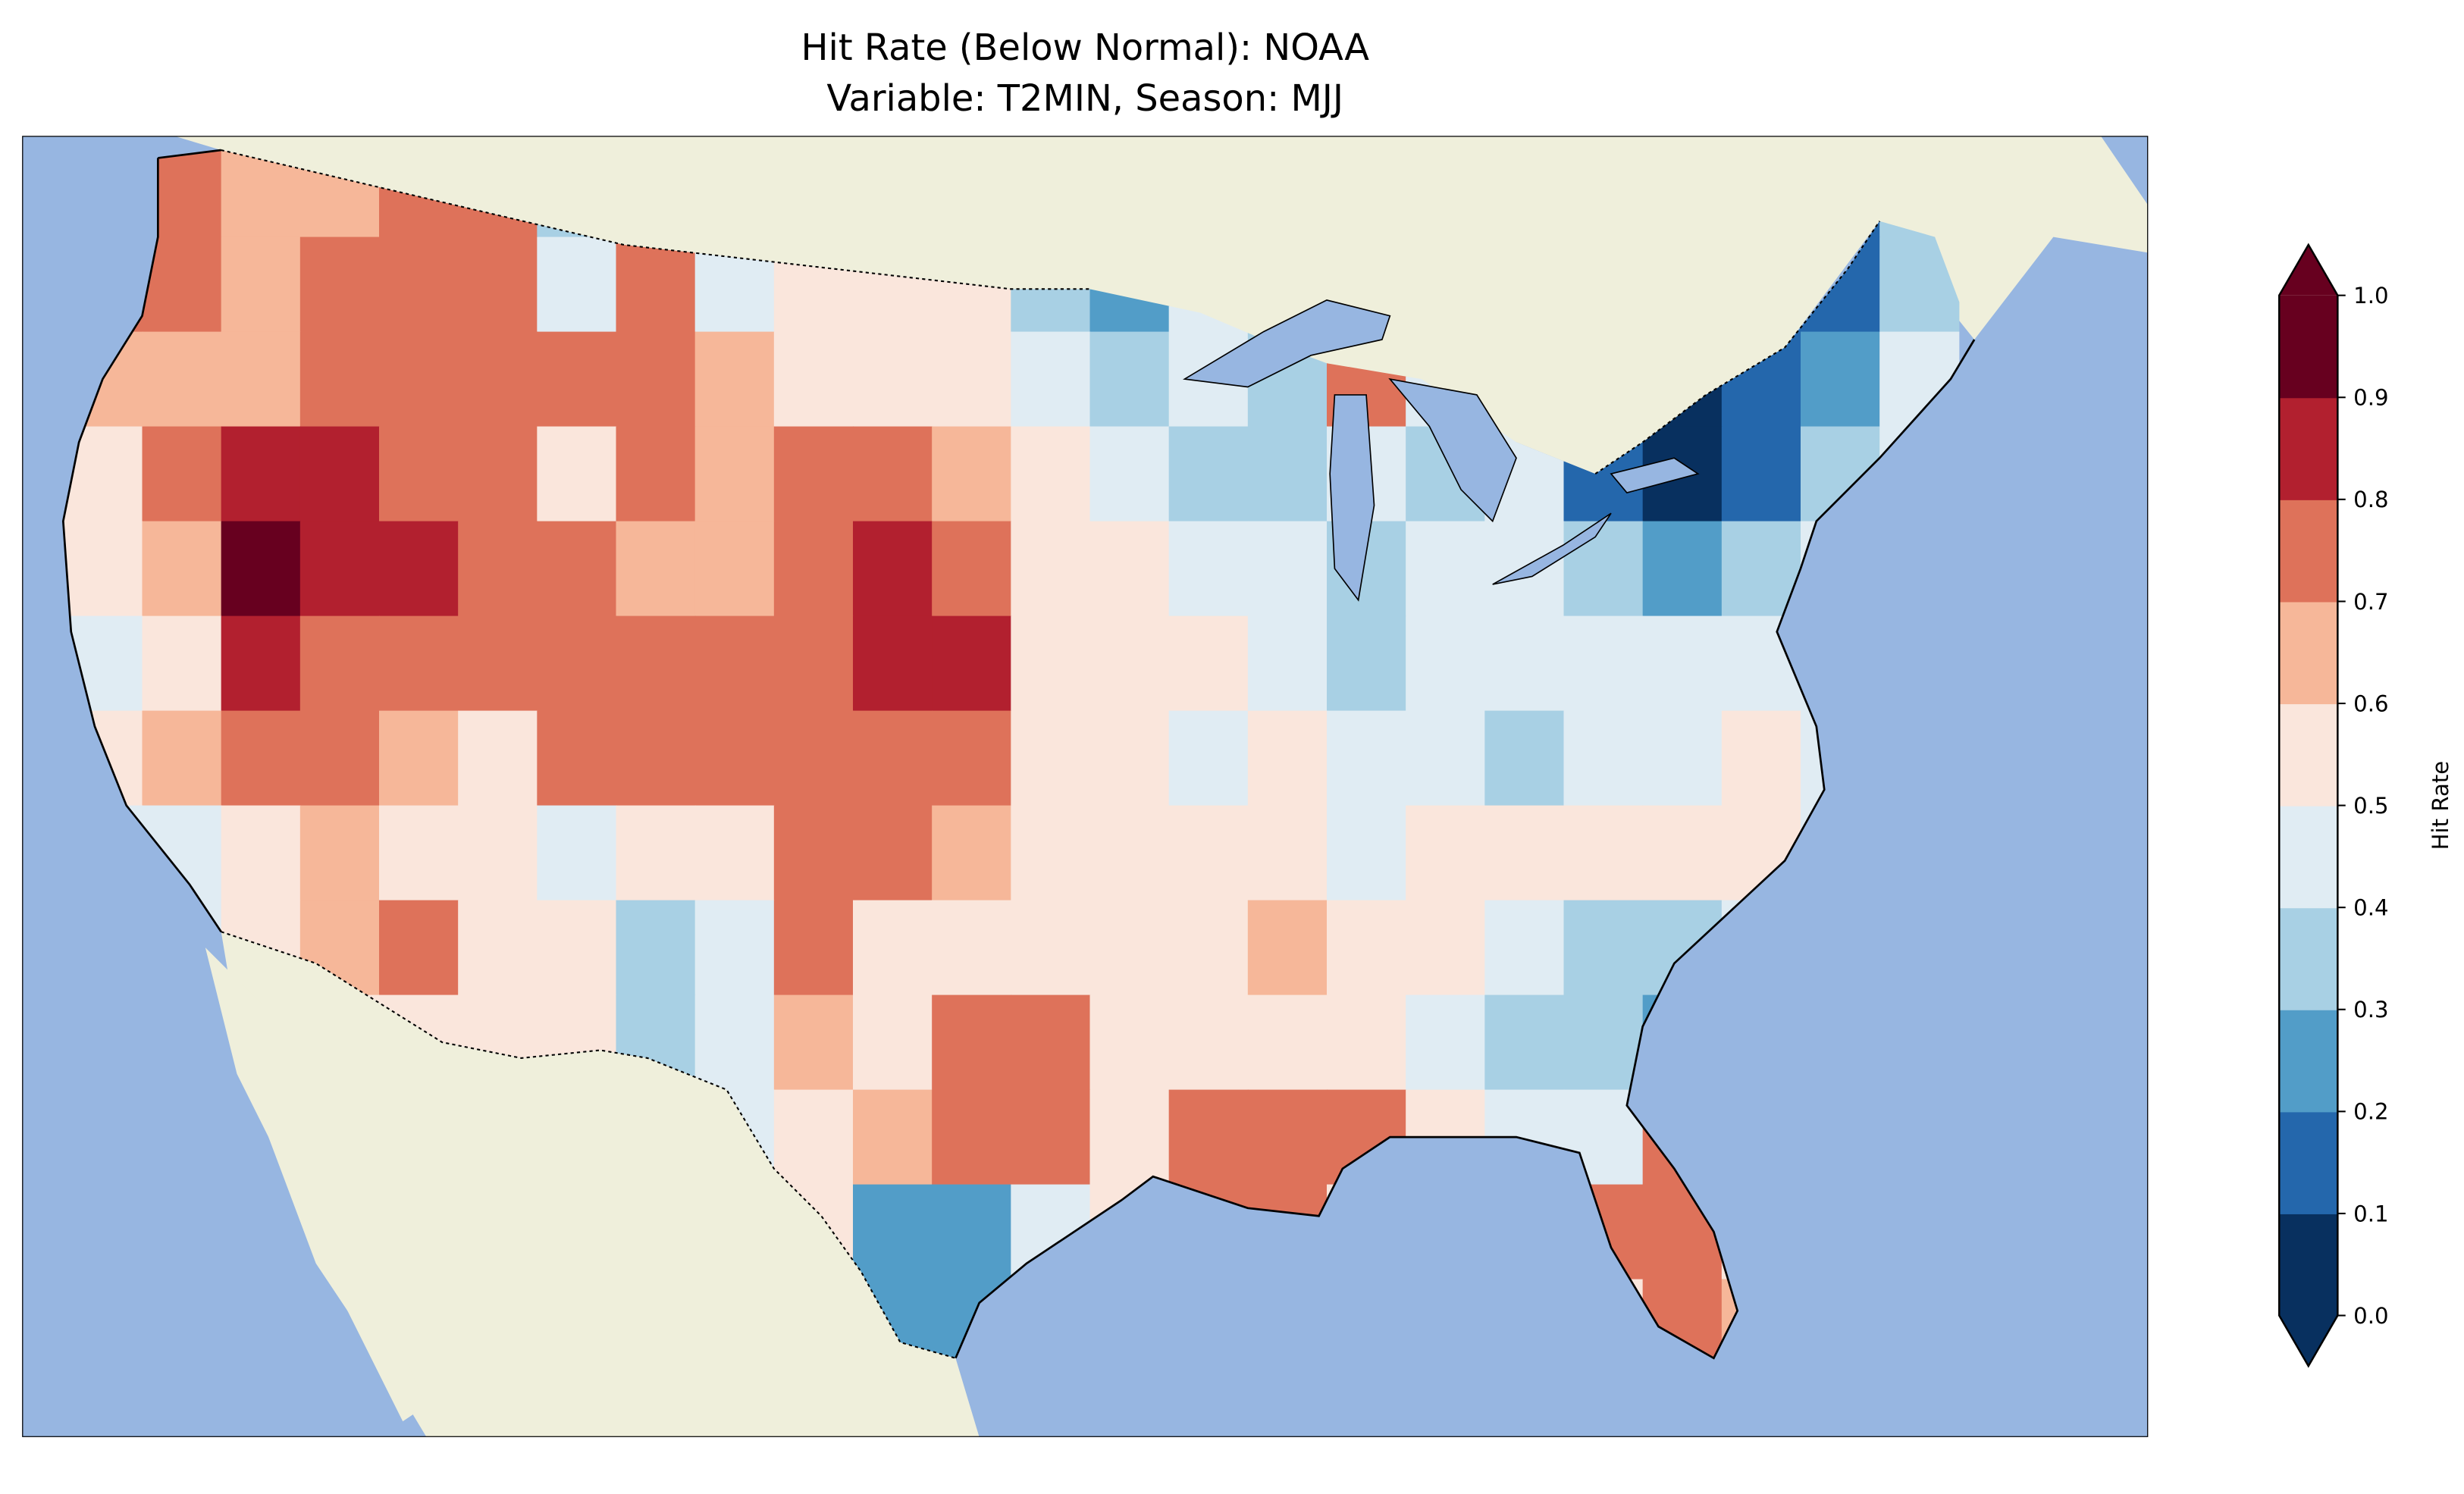 This screenshot has height=1494, width=2464. Describe the element at coordinates (2441, 805) in the screenshot. I see `colorbar-label: Hit Rate` at that location.